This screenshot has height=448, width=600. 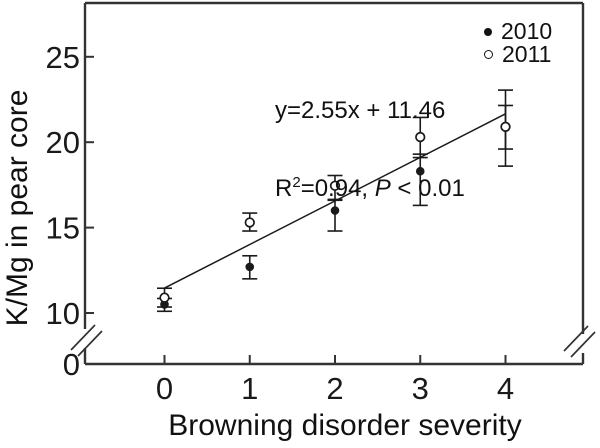 What do you see at coordinates (488, 54) in the screenshot?
I see `open-circle-icon` at bounding box center [488, 54].